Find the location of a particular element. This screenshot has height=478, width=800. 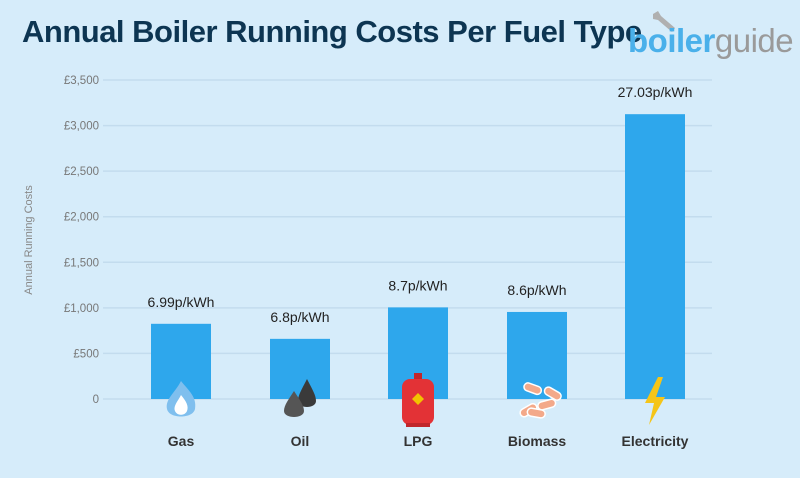

x-tick-label: Gas is located at coordinates (181, 441).